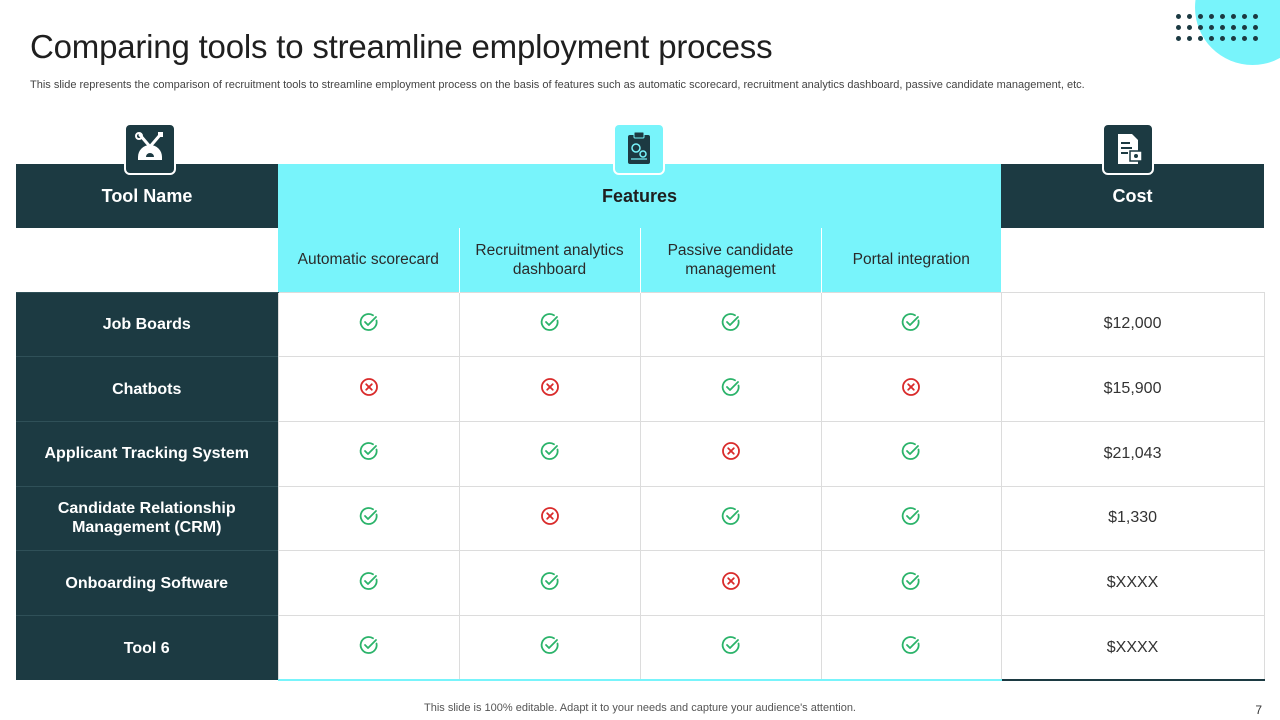  What do you see at coordinates (550, 260) in the screenshot?
I see `feature-header: Recruitment analytics dashboard` at bounding box center [550, 260].